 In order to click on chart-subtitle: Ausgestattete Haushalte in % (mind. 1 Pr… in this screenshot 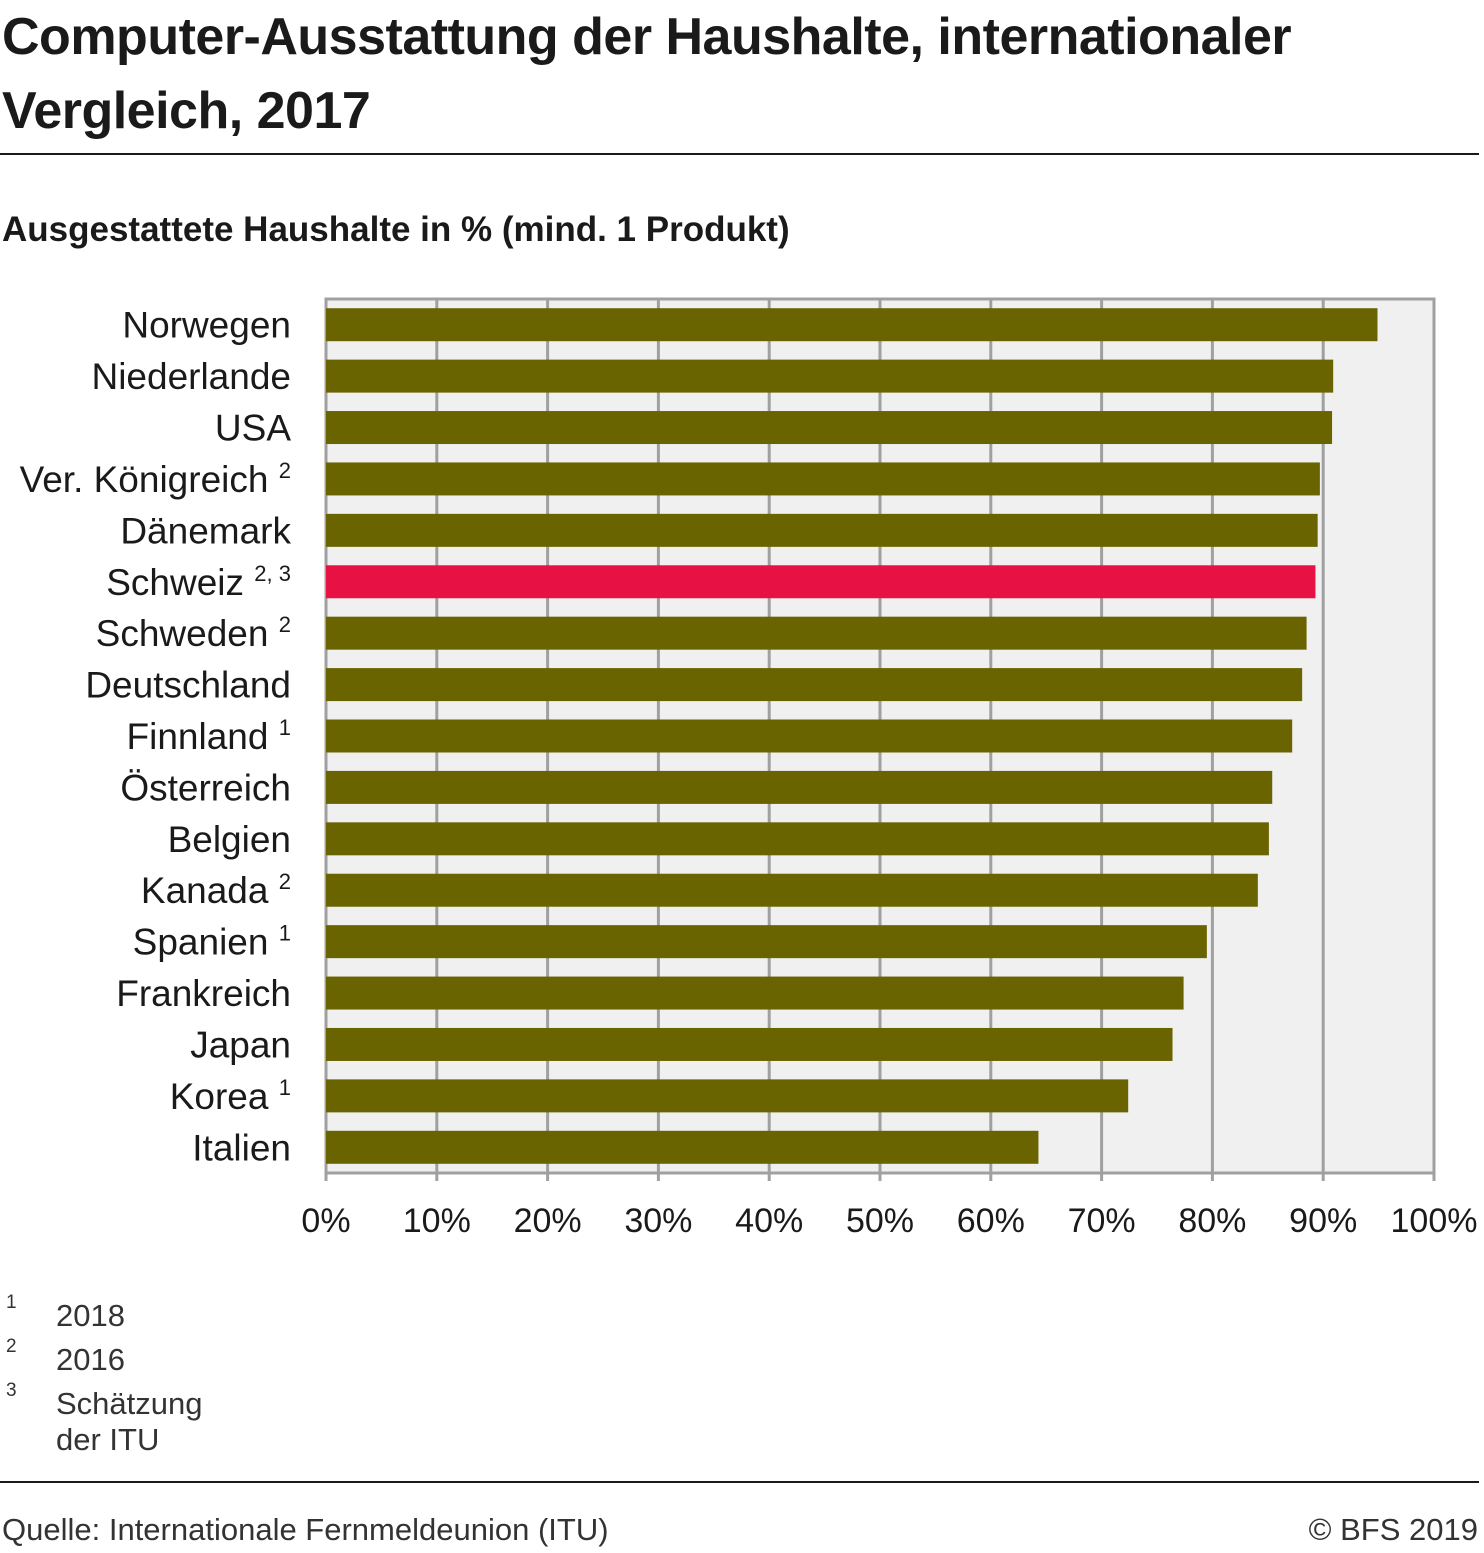, I will do `click(396, 229)`.